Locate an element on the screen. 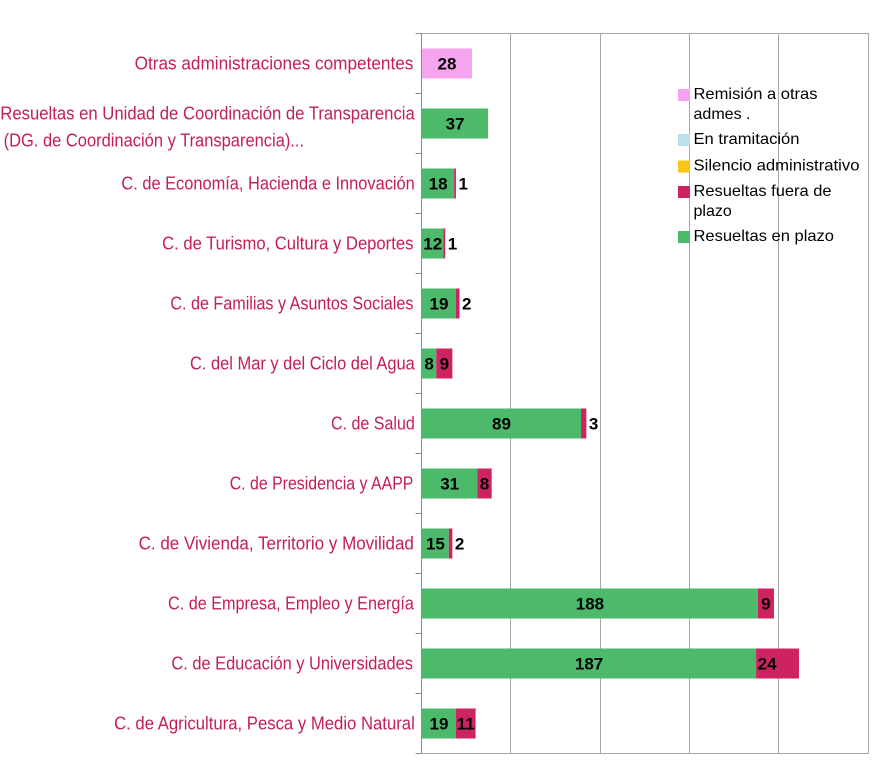 The image size is (878, 783). svg-text: 24 is located at coordinates (767, 664).